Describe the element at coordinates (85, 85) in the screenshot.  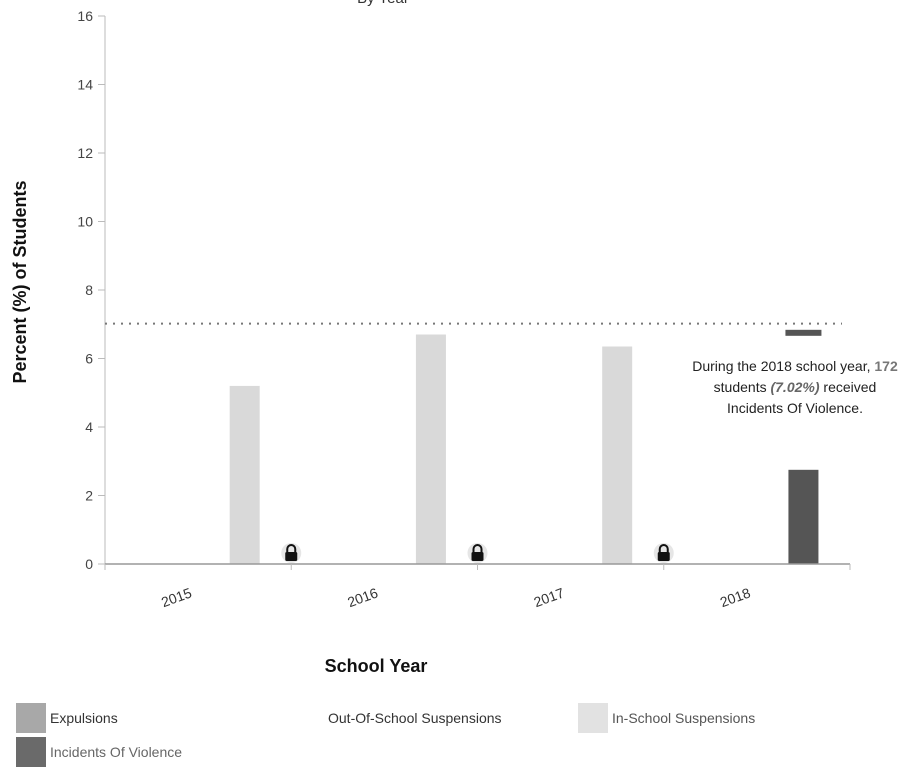
I see `y-tick-label: 14` at that location.